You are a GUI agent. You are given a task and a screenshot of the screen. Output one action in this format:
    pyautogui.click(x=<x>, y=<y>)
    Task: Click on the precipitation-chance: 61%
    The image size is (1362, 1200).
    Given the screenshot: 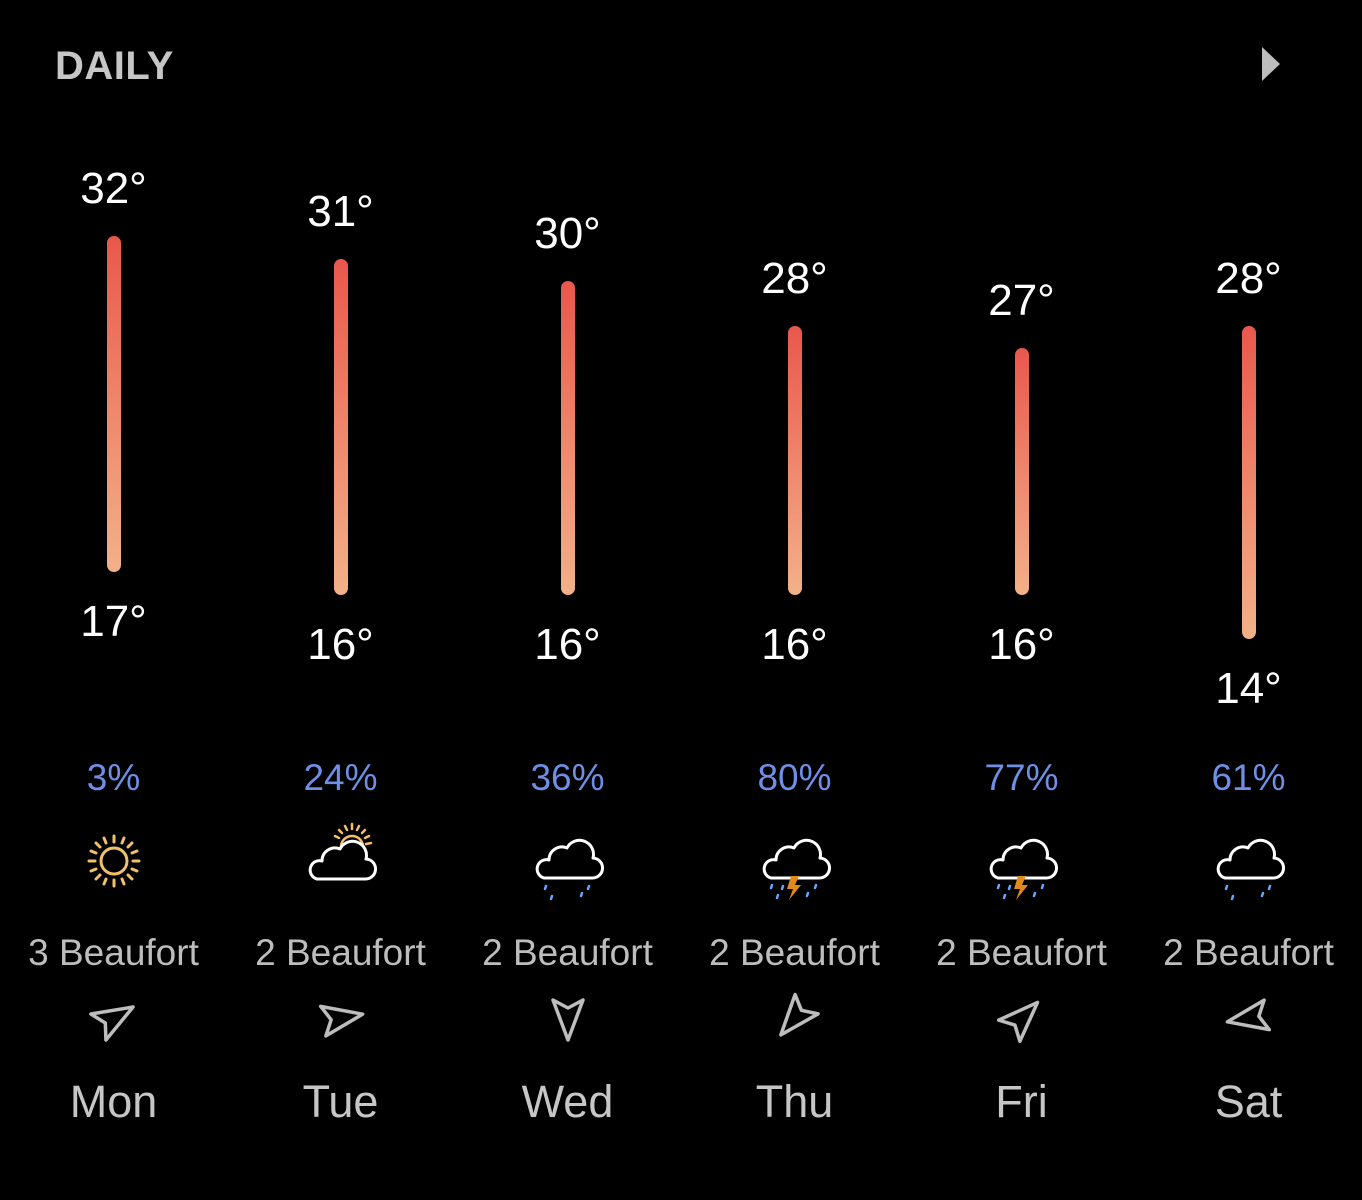 What is the action you would take?
    pyautogui.click(x=1248, y=777)
    